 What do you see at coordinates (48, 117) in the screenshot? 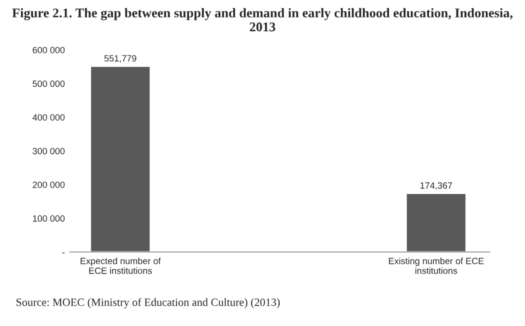
I see `y-tick-label: 400 000` at bounding box center [48, 117].